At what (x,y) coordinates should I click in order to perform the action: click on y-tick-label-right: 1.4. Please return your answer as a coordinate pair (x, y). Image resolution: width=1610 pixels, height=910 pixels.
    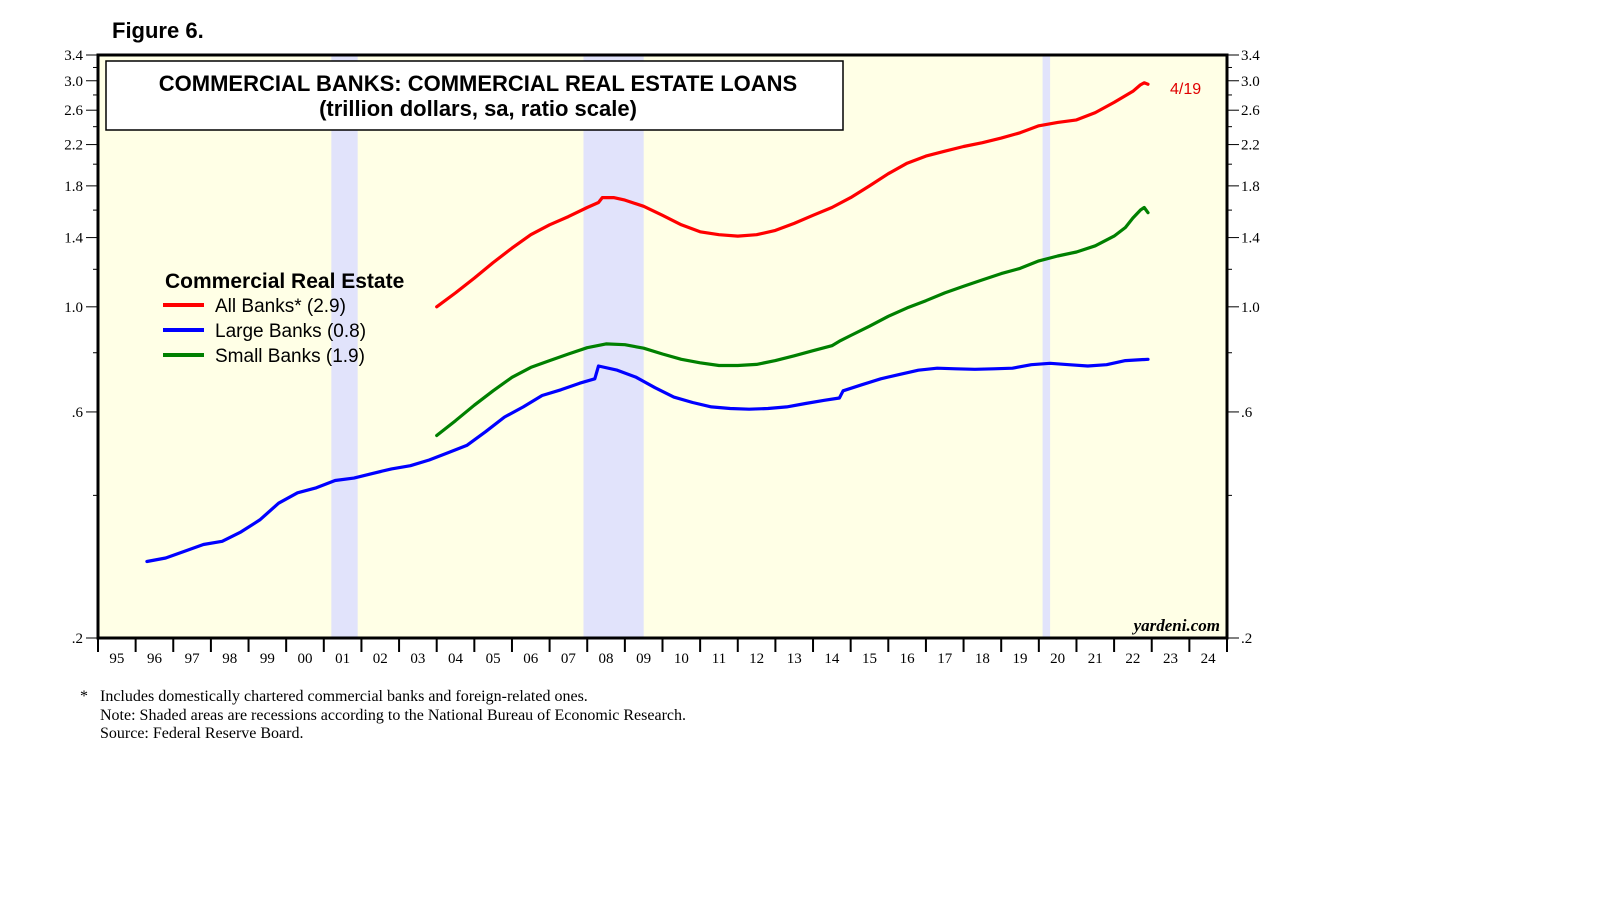
    Looking at the image, I should click on (1250, 239).